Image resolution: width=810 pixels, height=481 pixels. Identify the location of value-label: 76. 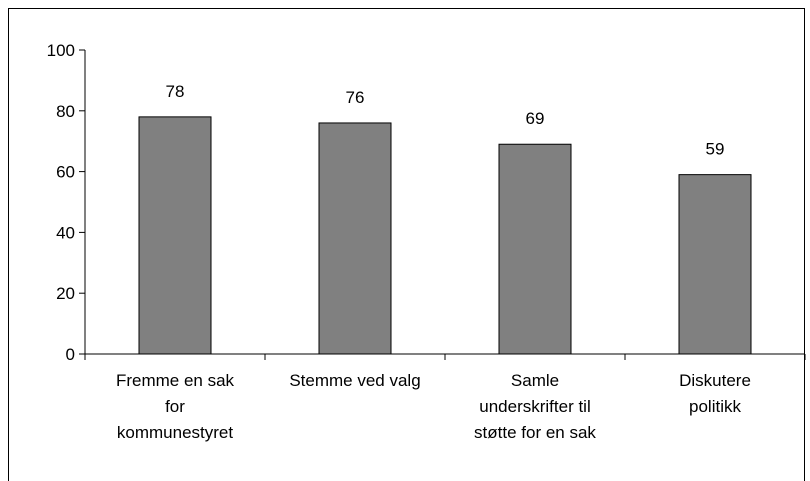
(355, 97).